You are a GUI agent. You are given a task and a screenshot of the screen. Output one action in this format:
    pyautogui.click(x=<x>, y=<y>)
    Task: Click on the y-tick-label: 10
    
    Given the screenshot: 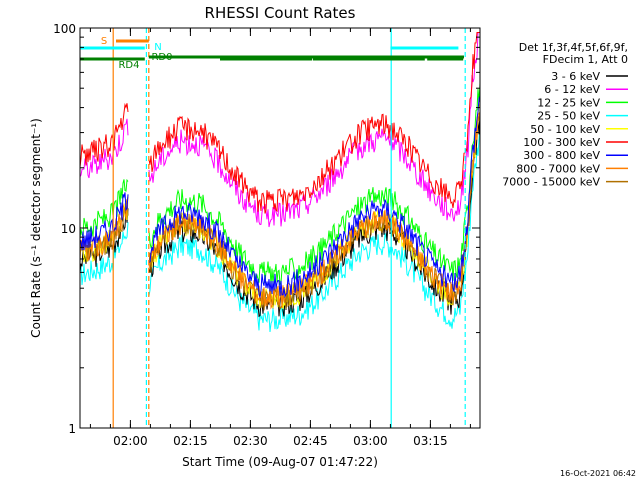 What is the action you would take?
    pyautogui.click(x=68, y=229)
    